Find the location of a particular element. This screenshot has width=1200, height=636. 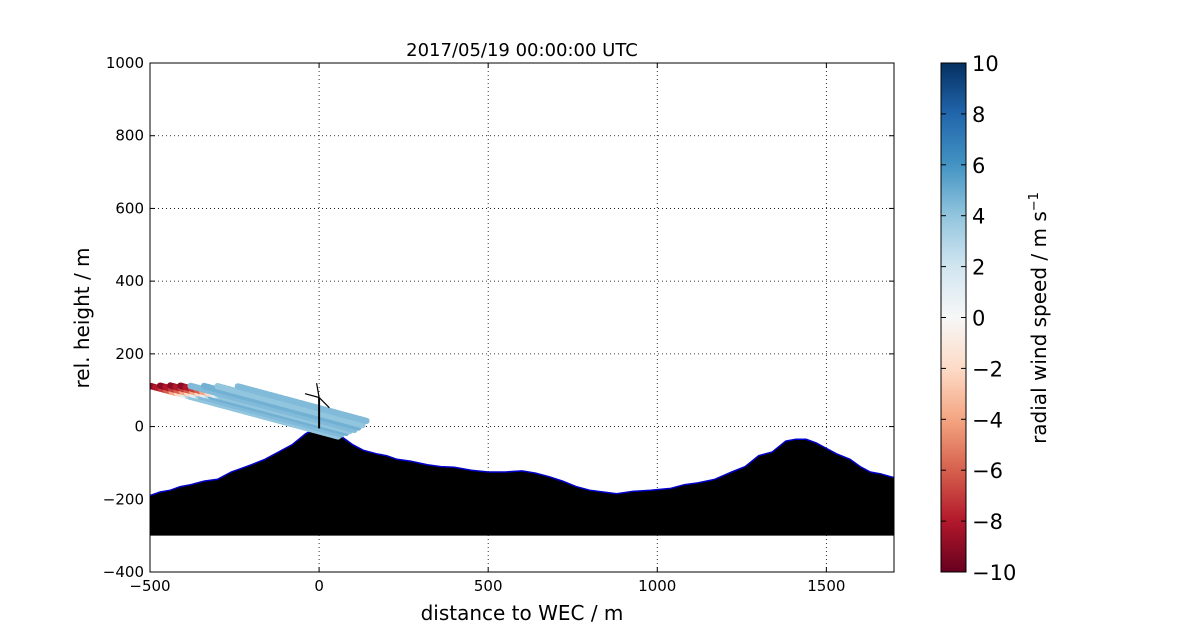

colorbar-tick-label: 4 is located at coordinates (978, 217).